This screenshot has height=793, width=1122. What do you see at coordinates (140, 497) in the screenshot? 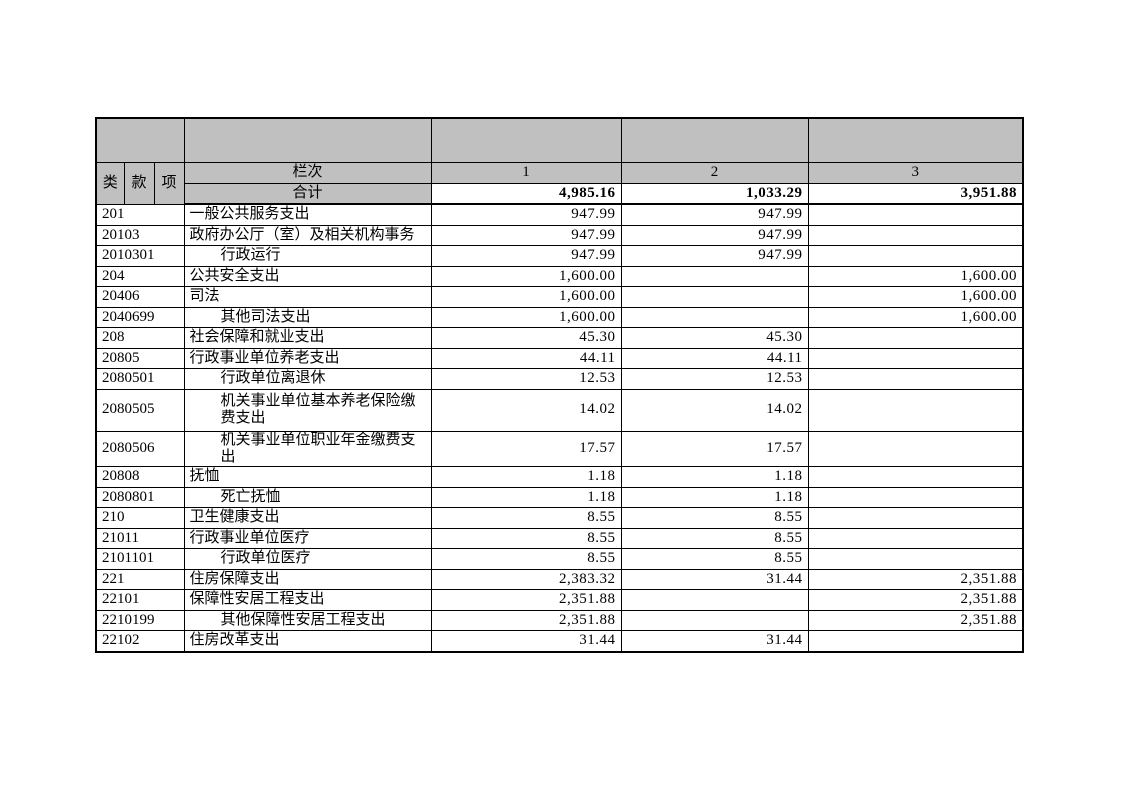
I see `cell-code: 2080801` at bounding box center [140, 497].